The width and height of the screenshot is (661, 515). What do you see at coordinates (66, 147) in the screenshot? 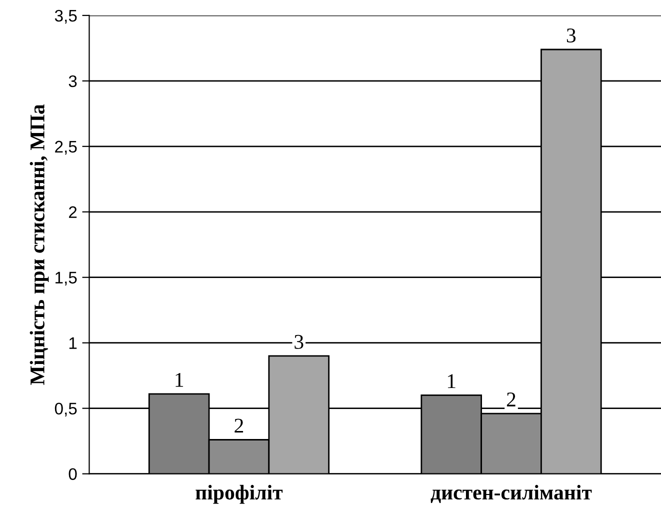
I see `y-tick-label: 2,5` at bounding box center [66, 147].